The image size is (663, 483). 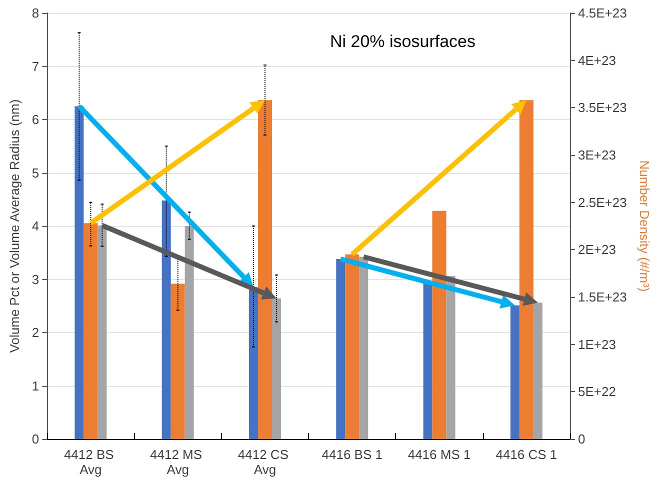 I want to click on y2-tick-label: 3.5E+23, so click(x=602, y=108).